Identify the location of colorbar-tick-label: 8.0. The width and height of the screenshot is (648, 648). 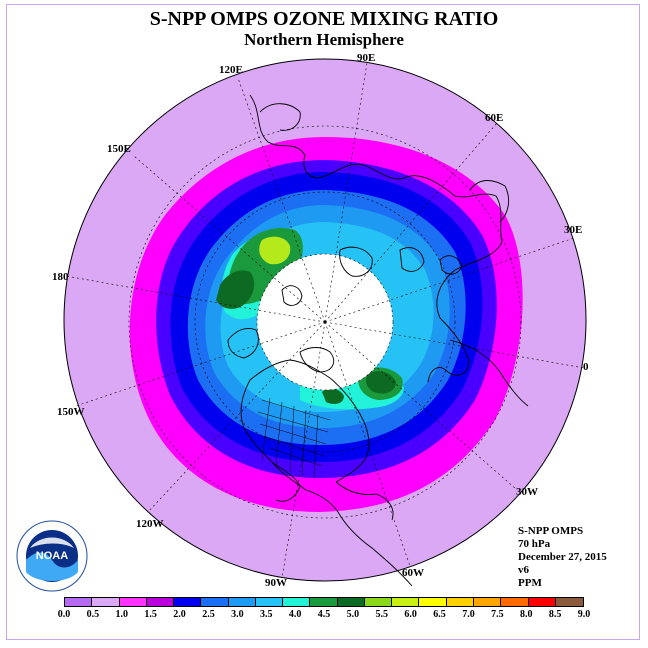
(526, 614).